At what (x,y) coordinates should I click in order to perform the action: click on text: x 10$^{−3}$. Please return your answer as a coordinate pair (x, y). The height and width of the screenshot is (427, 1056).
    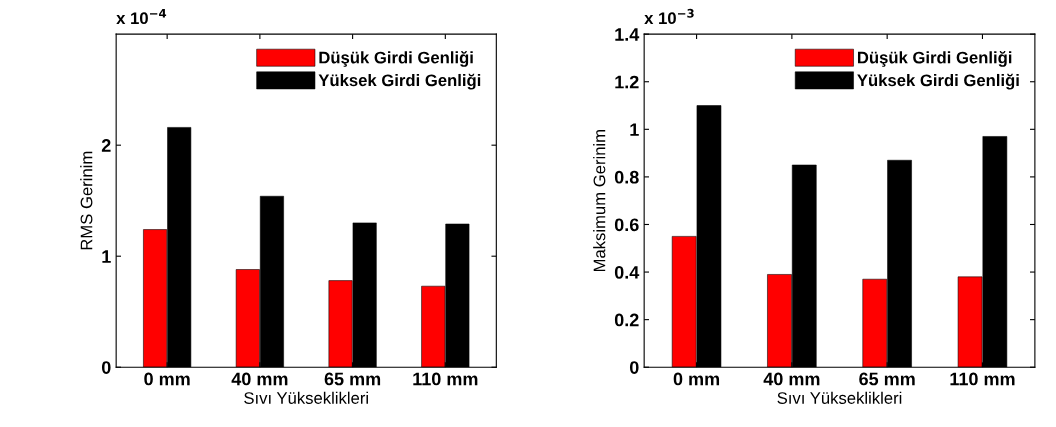
    Looking at the image, I should click on (669, 16).